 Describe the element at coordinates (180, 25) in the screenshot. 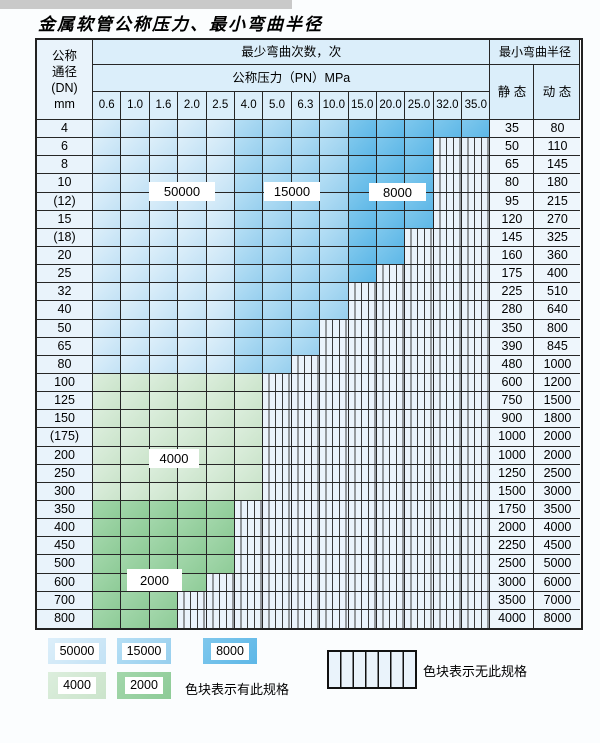

I see `page-title: 金属软管公称压力、最小弯曲半径` at that location.